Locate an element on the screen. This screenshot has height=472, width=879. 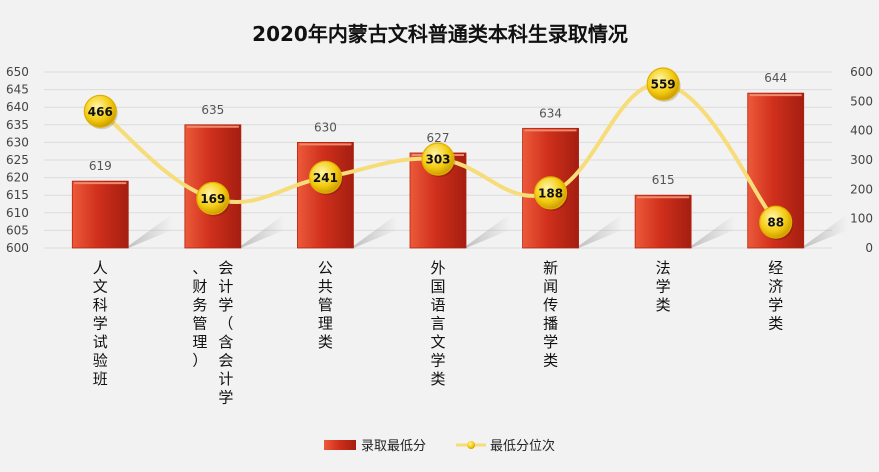
bar-data-label: 627 is located at coordinates (438, 138).